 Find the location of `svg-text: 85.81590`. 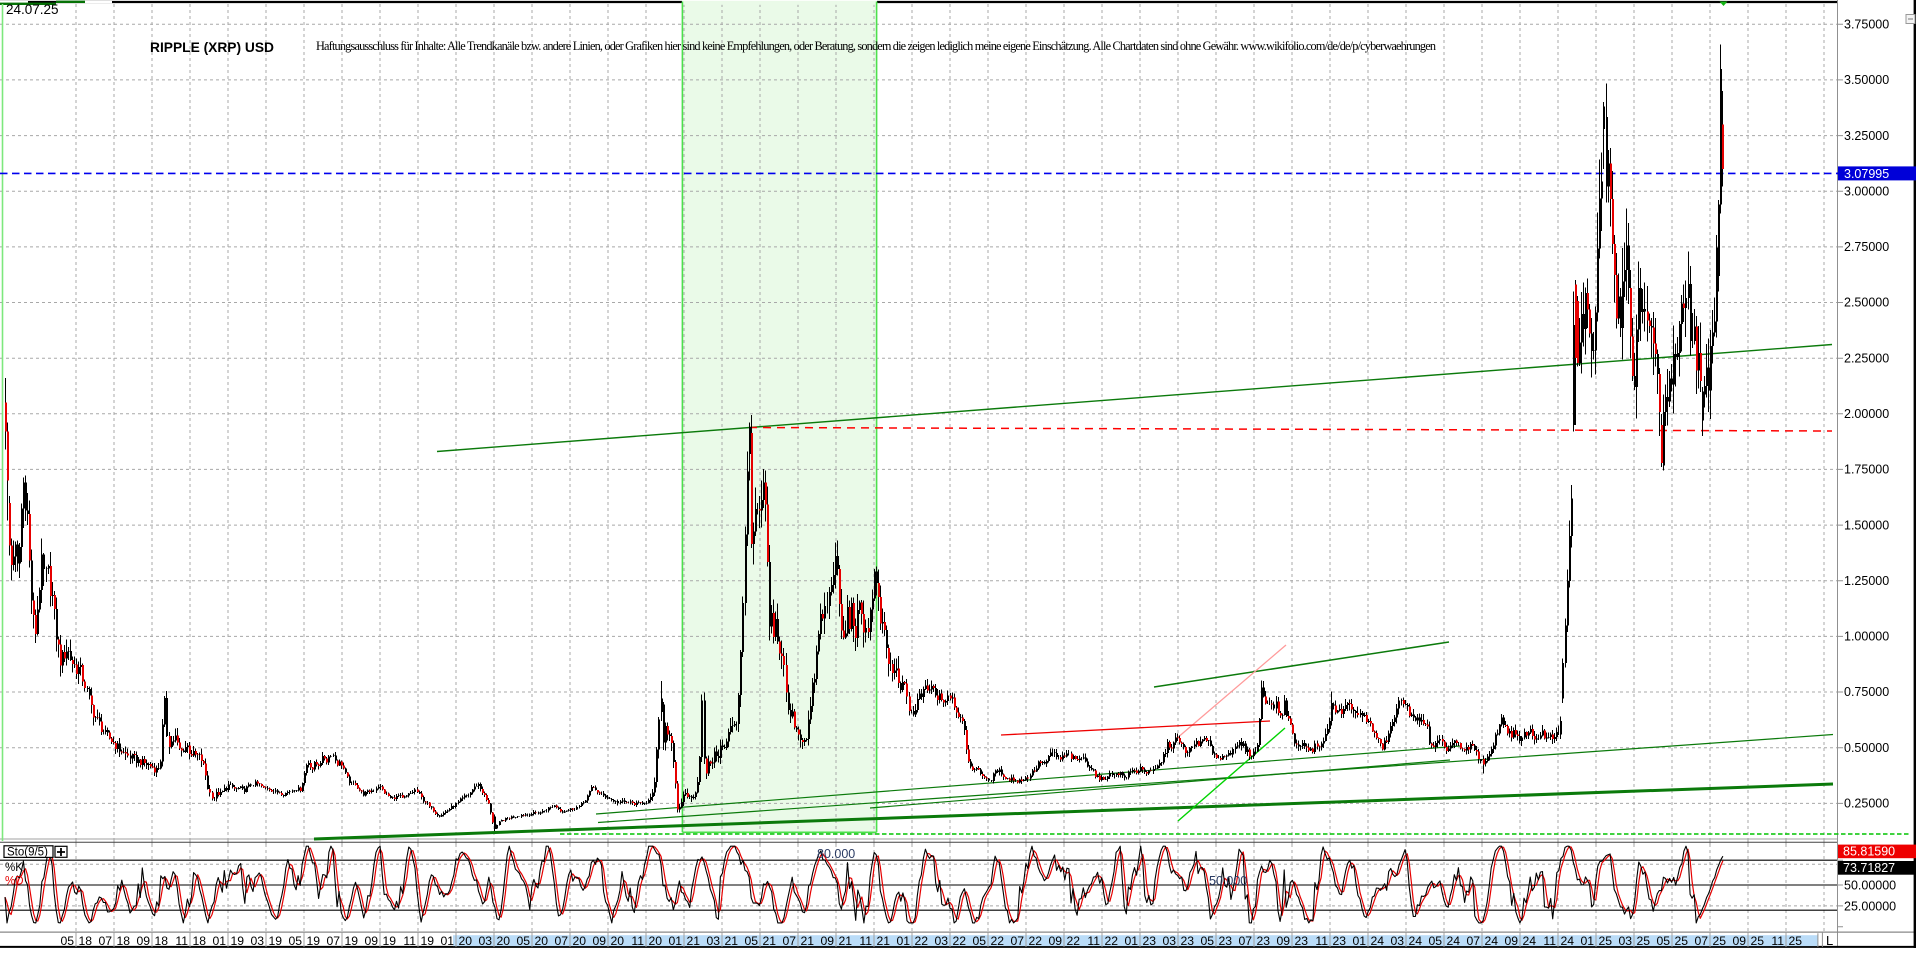

svg-text: 85.81590 is located at coordinates (1869, 852).